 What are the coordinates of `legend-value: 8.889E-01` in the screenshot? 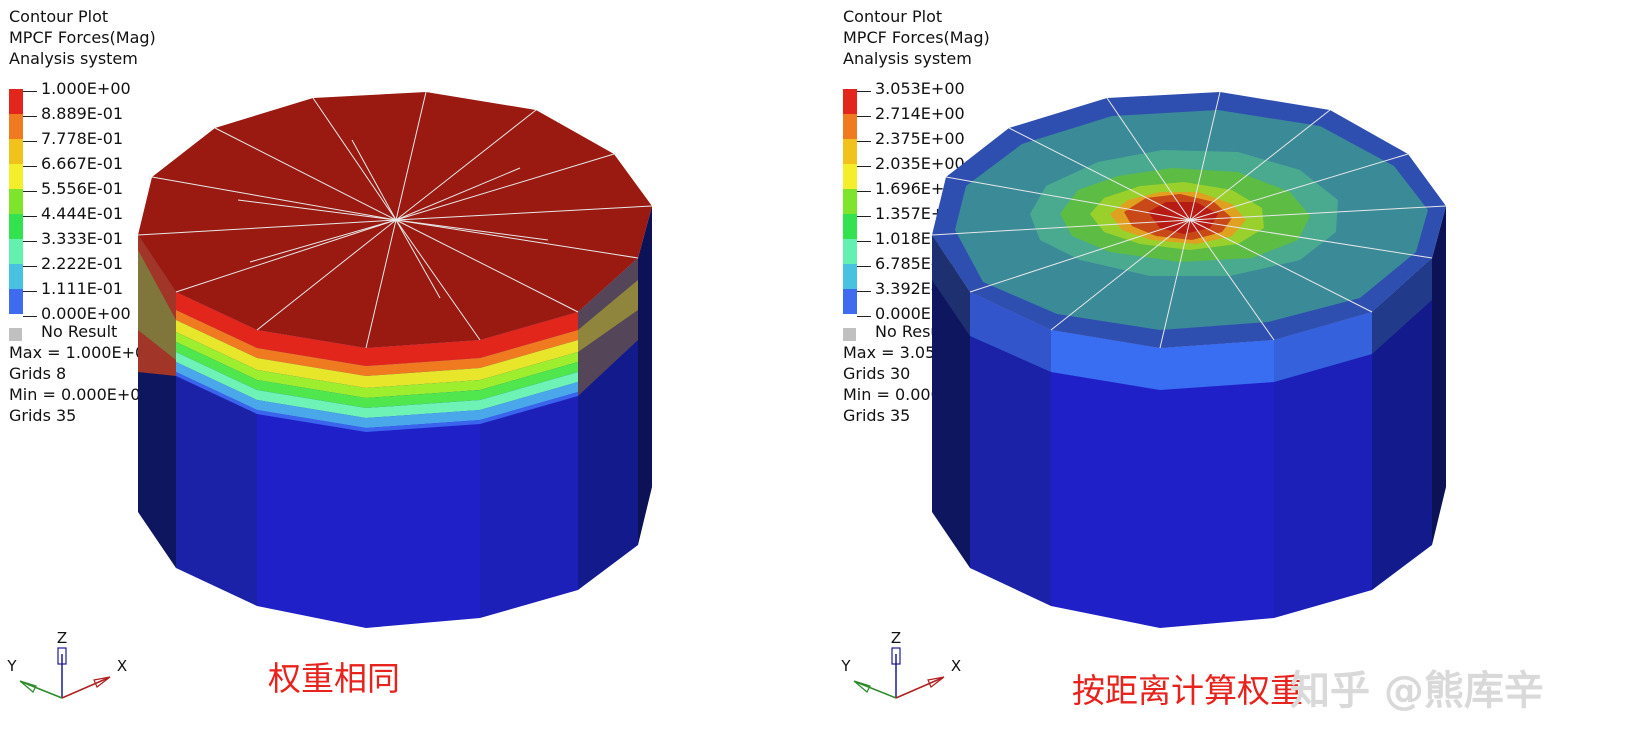 It's located at (82, 113).